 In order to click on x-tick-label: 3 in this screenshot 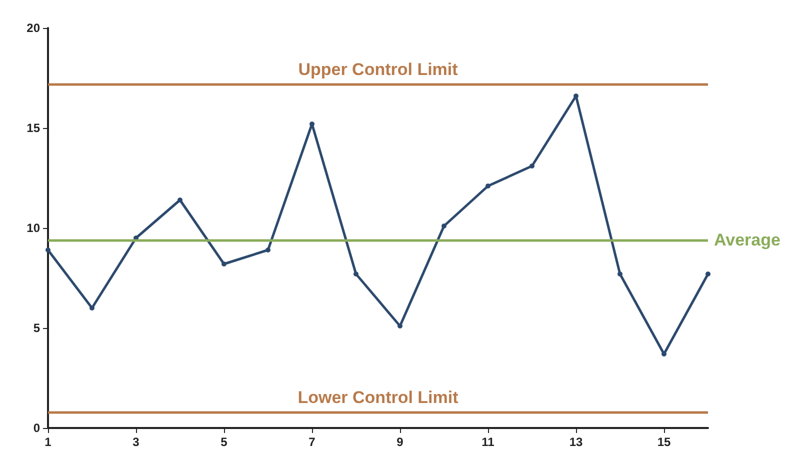, I will do `click(136, 442)`.